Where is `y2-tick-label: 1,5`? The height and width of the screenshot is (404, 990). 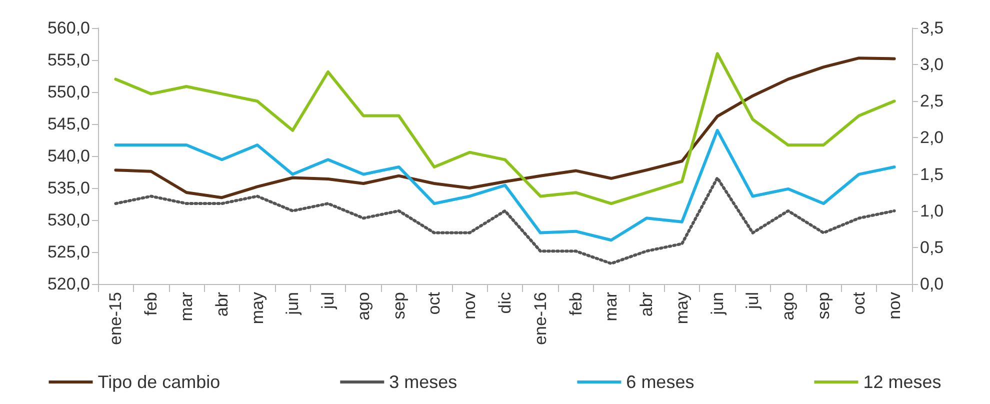 y2-tick-label: 1,5 is located at coordinates (932, 174).